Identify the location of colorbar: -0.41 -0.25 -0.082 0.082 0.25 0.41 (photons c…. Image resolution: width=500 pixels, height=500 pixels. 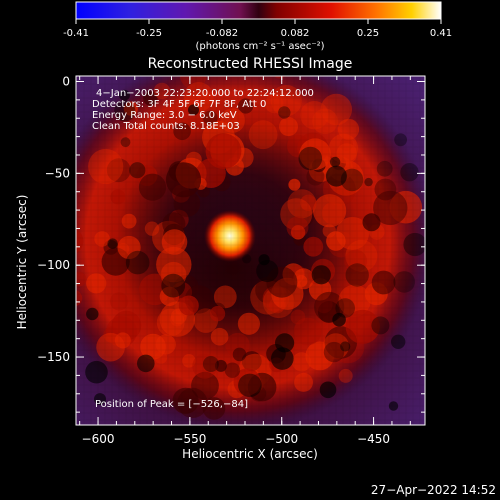
(257, 26).